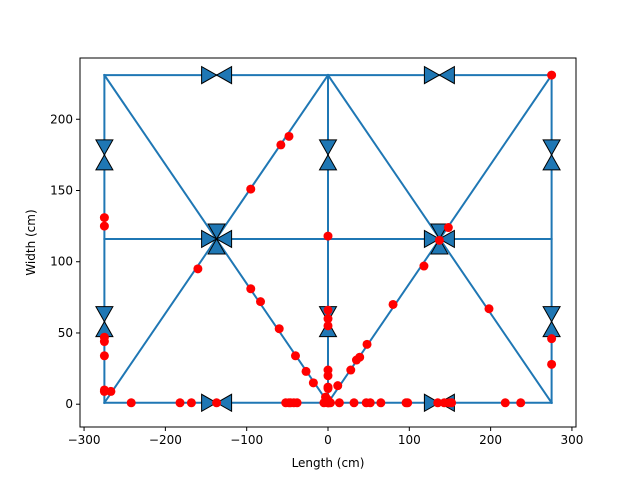  I want to click on x-tick-label: 100, so click(409, 440).